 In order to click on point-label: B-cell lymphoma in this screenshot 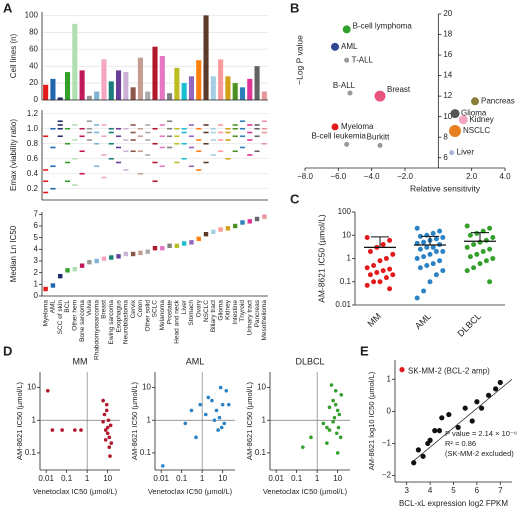, I will do `click(383, 26)`.